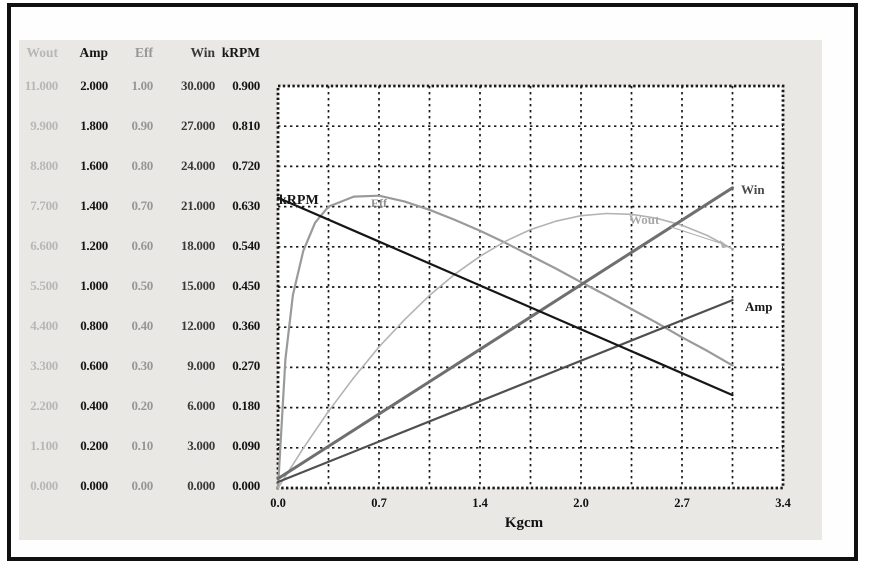 This screenshot has width=872, height=578. What do you see at coordinates (299, 200) in the screenshot?
I see `curve-label-krpm: kRPM` at bounding box center [299, 200].